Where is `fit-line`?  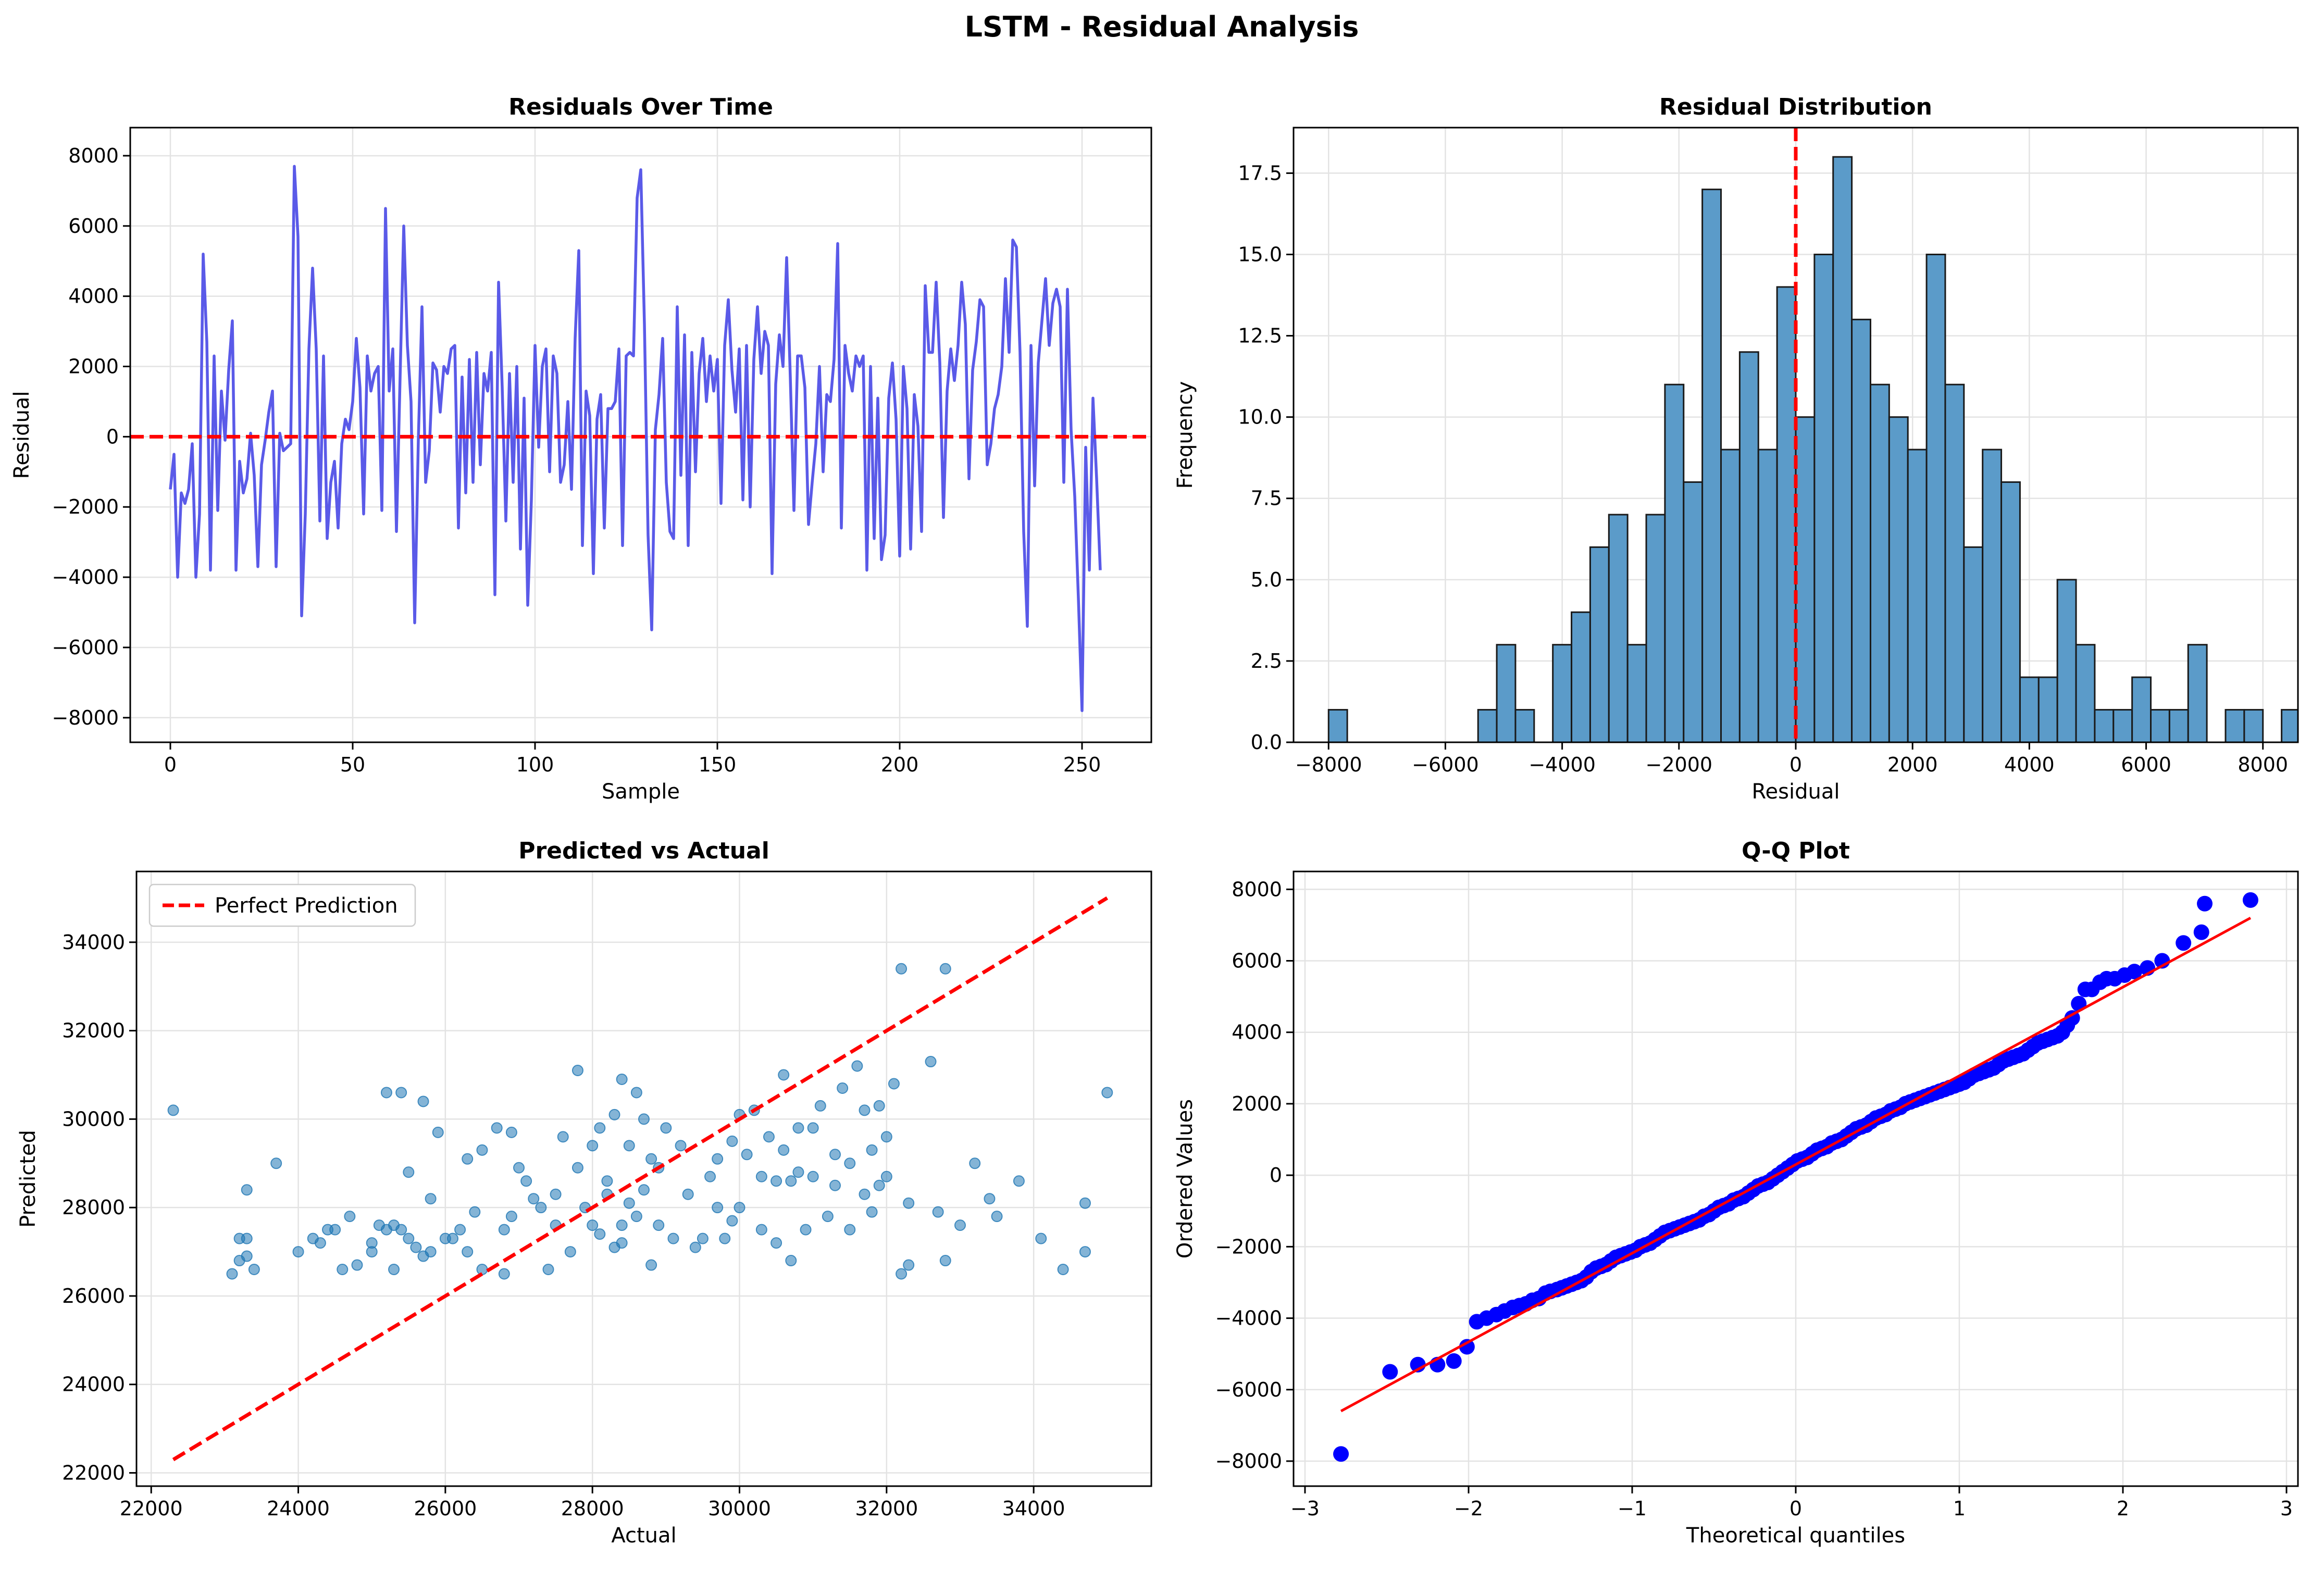 fit-line is located at coordinates (1796, 1164).